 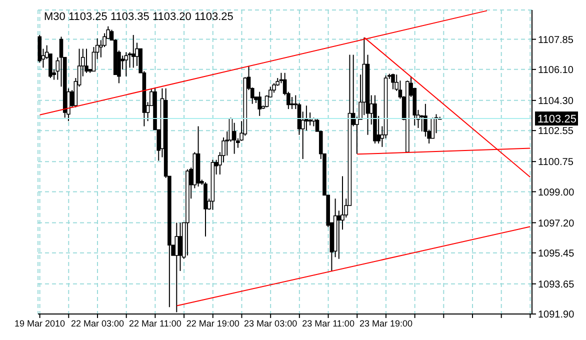 What do you see at coordinates (328, 323) in the screenshot?
I see `x-tick-label: 23 Mar 11:00` at bounding box center [328, 323].